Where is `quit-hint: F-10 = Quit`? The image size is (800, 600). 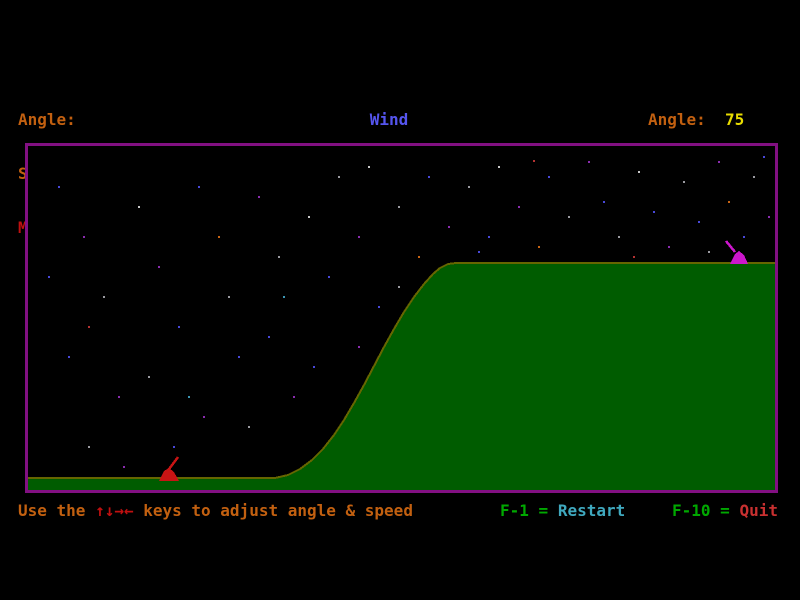
quit-hint: F-10 = Quit is located at coordinates (725, 511).